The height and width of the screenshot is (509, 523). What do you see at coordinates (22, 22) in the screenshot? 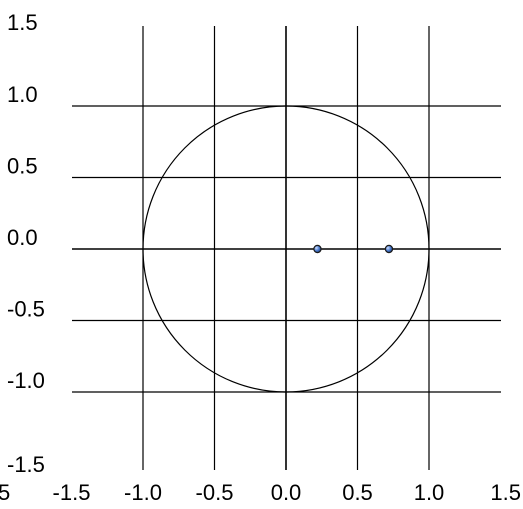
I see `y-tick-label: 1.5` at bounding box center [22, 22].